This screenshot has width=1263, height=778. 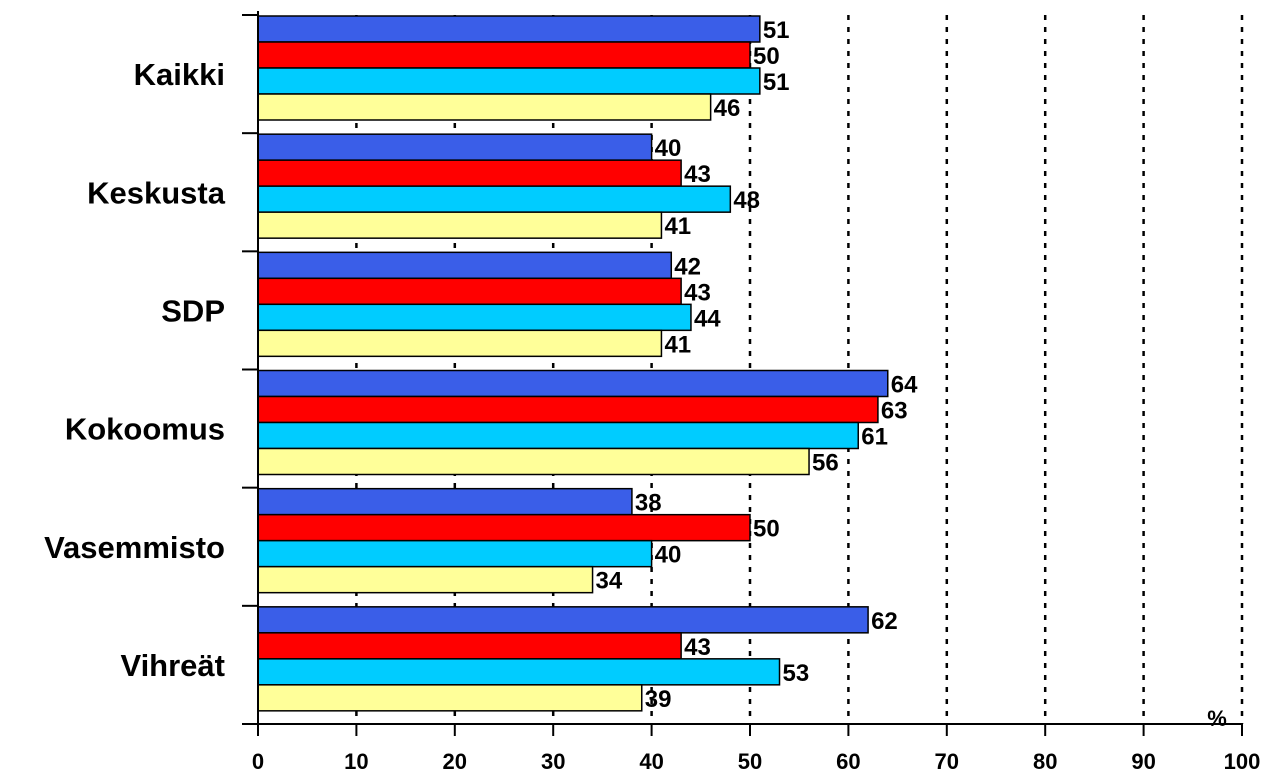 I want to click on x-tick-label: 0, so click(x=258, y=761).